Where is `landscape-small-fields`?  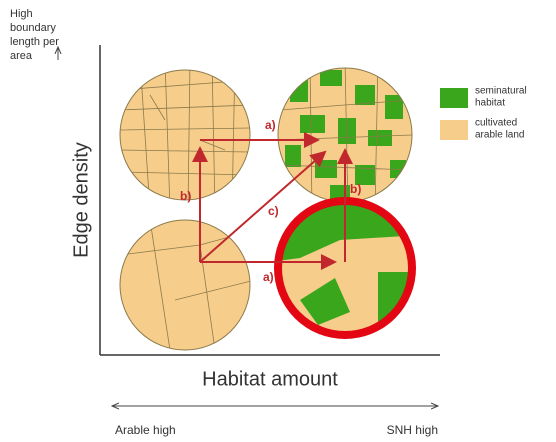 landscape-small-fields is located at coordinates (185, 135).